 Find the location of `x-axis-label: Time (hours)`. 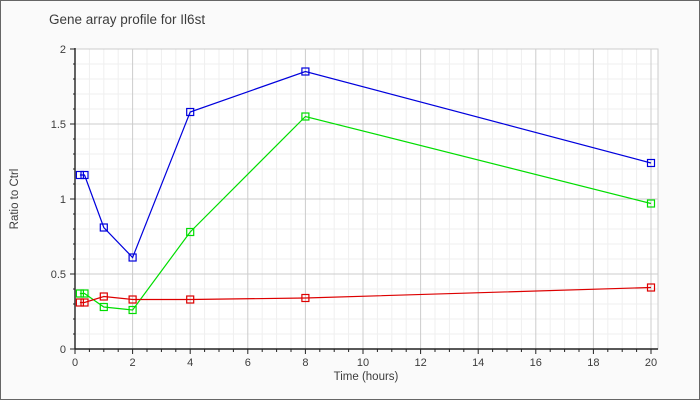

x-axis-label: Time (hours) is located at coordinates (366, 377).